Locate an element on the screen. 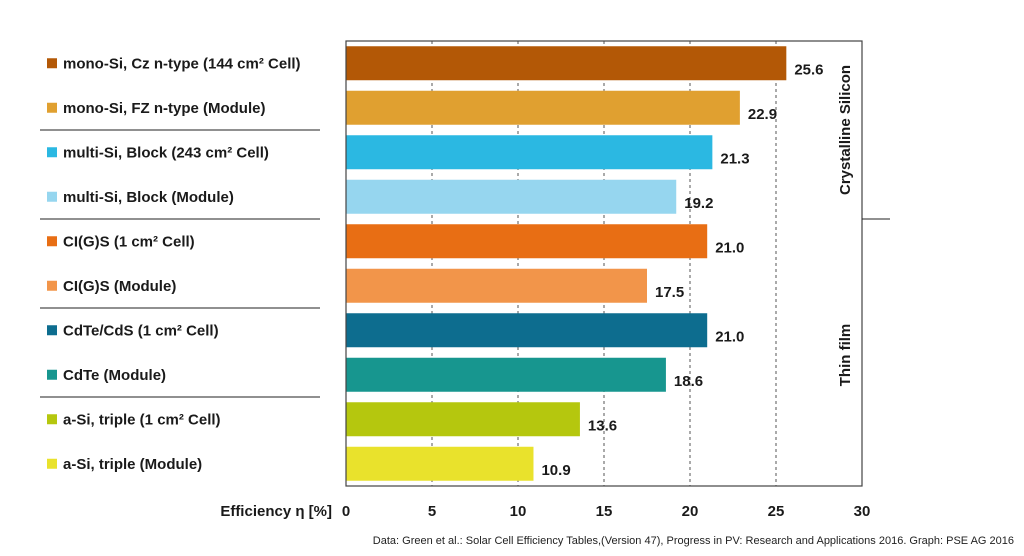 Image resolution: width=1024 pixels, height=556 pixels. category-label-0: mono-Si, Cz n-type (144 cm² Cell) is located at coordinates (182, 63).